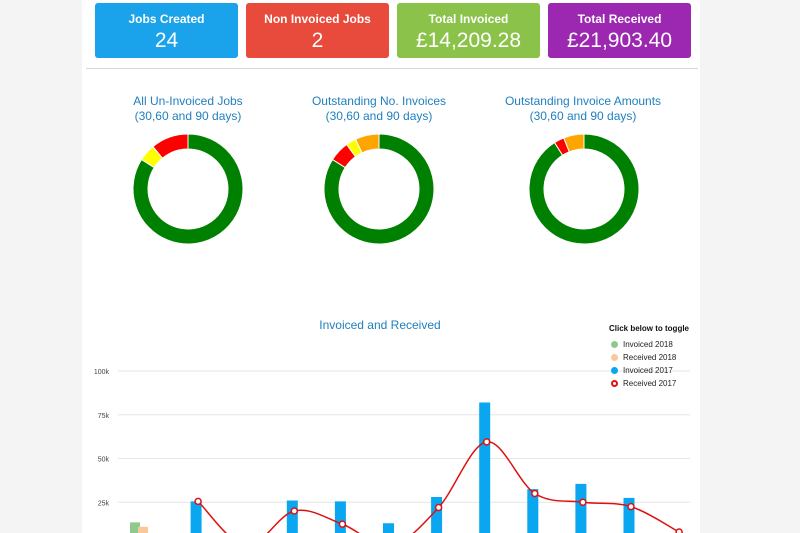 Image resolution: width=800 pixels, height=533 pixels. What do you see at coordinates (619, 19) in the screenshot?
I see `total-received-label: Total Received` at bounding box center [619, 19].